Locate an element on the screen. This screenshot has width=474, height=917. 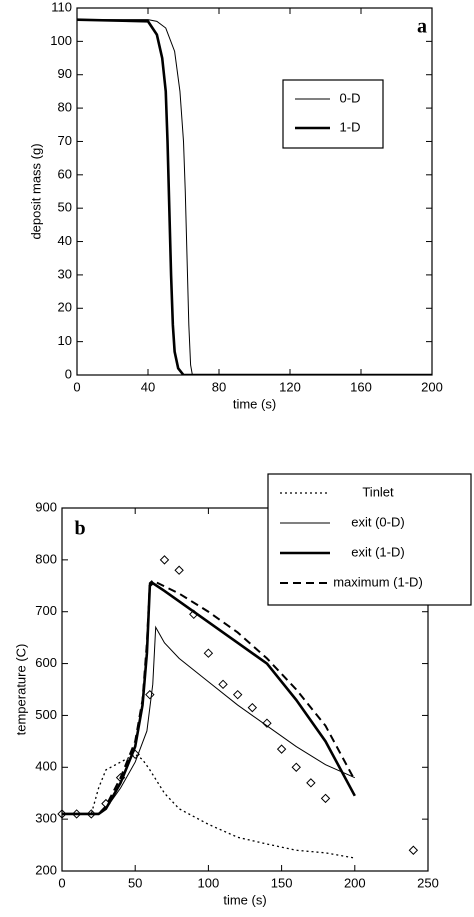
y-tick-label: 800 is located at coordinates (46, 558).